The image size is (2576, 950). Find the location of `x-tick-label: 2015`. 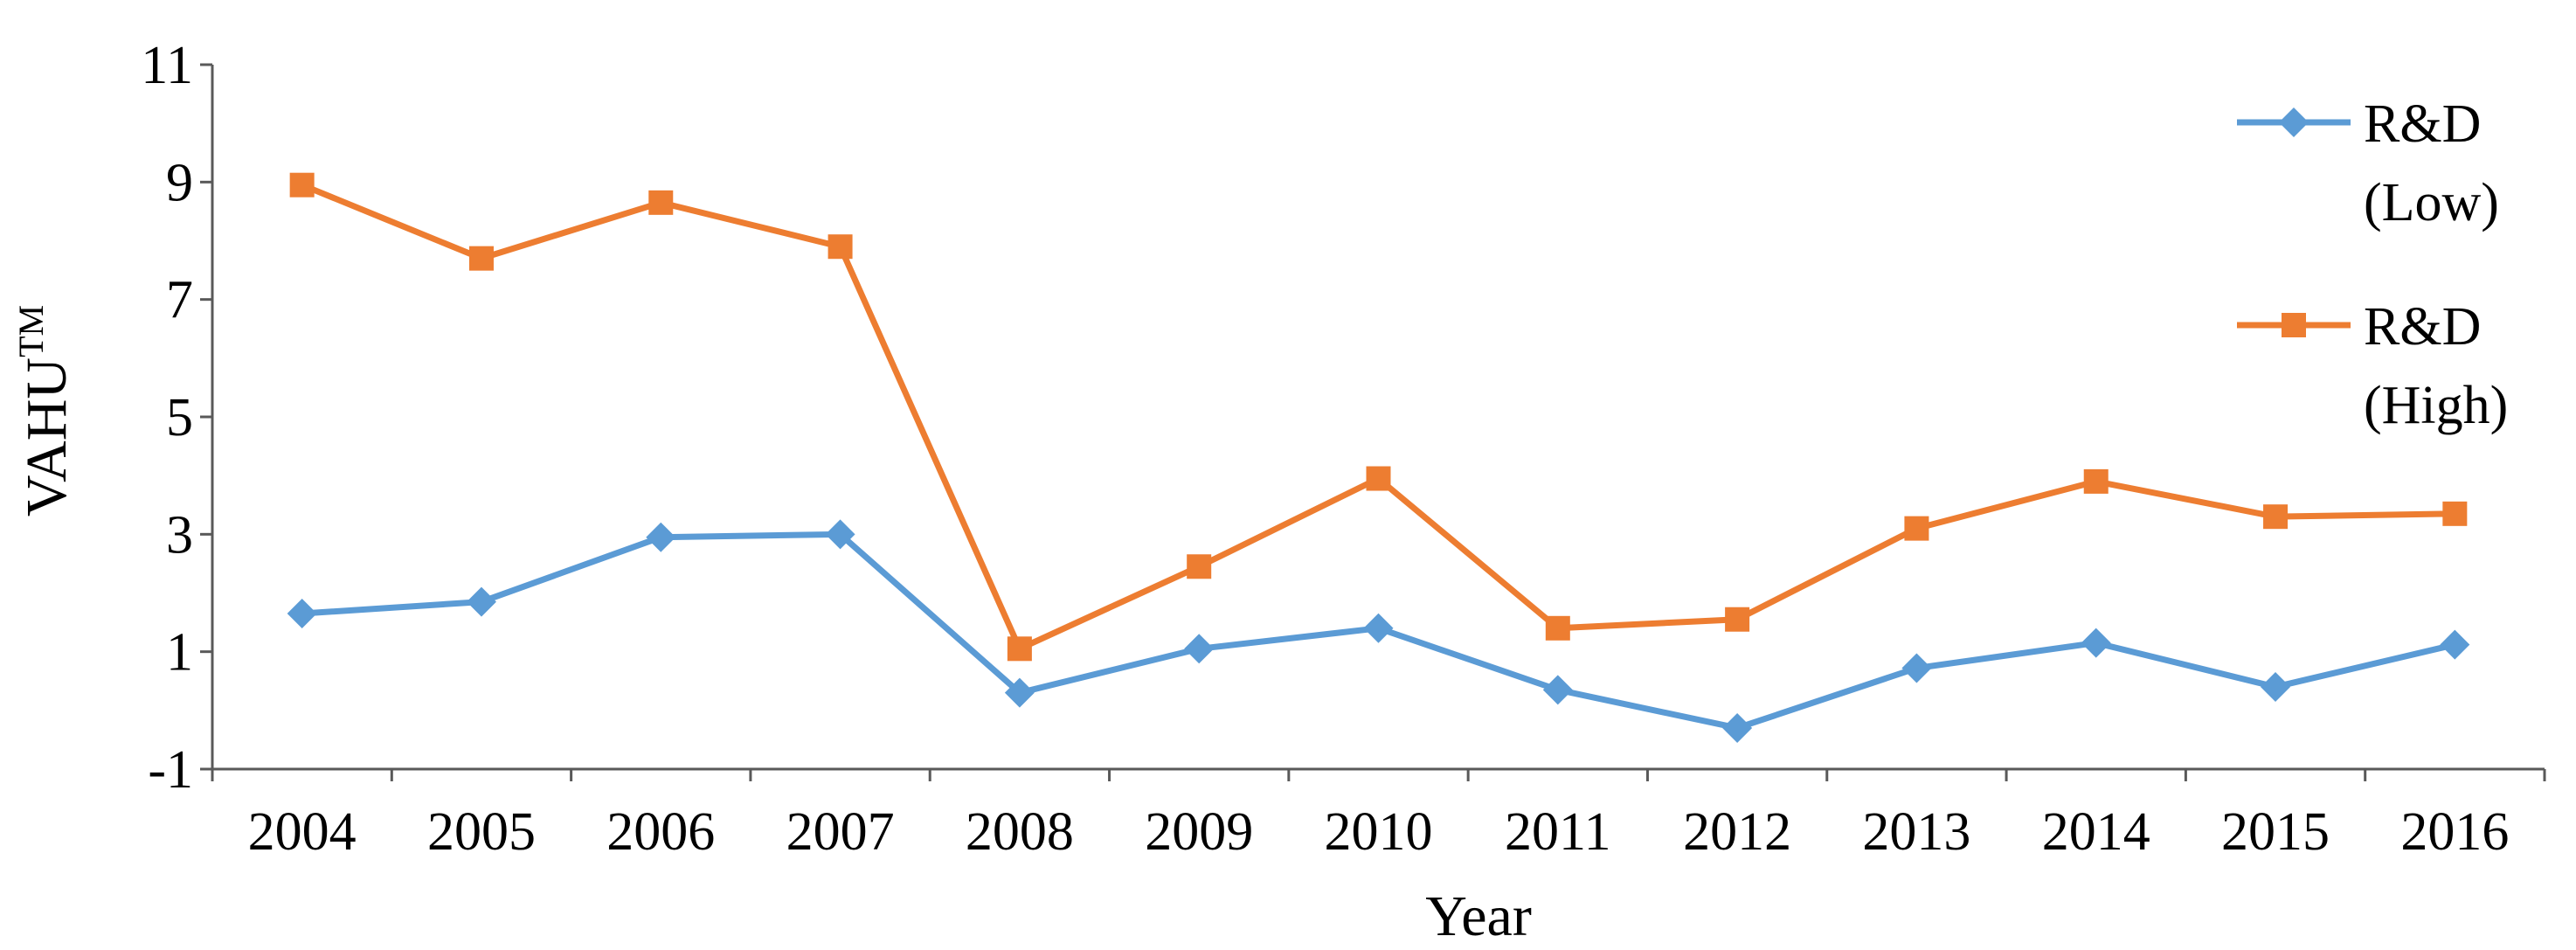

x-tick-label: 2015 is located at coordinates (2275, 832).